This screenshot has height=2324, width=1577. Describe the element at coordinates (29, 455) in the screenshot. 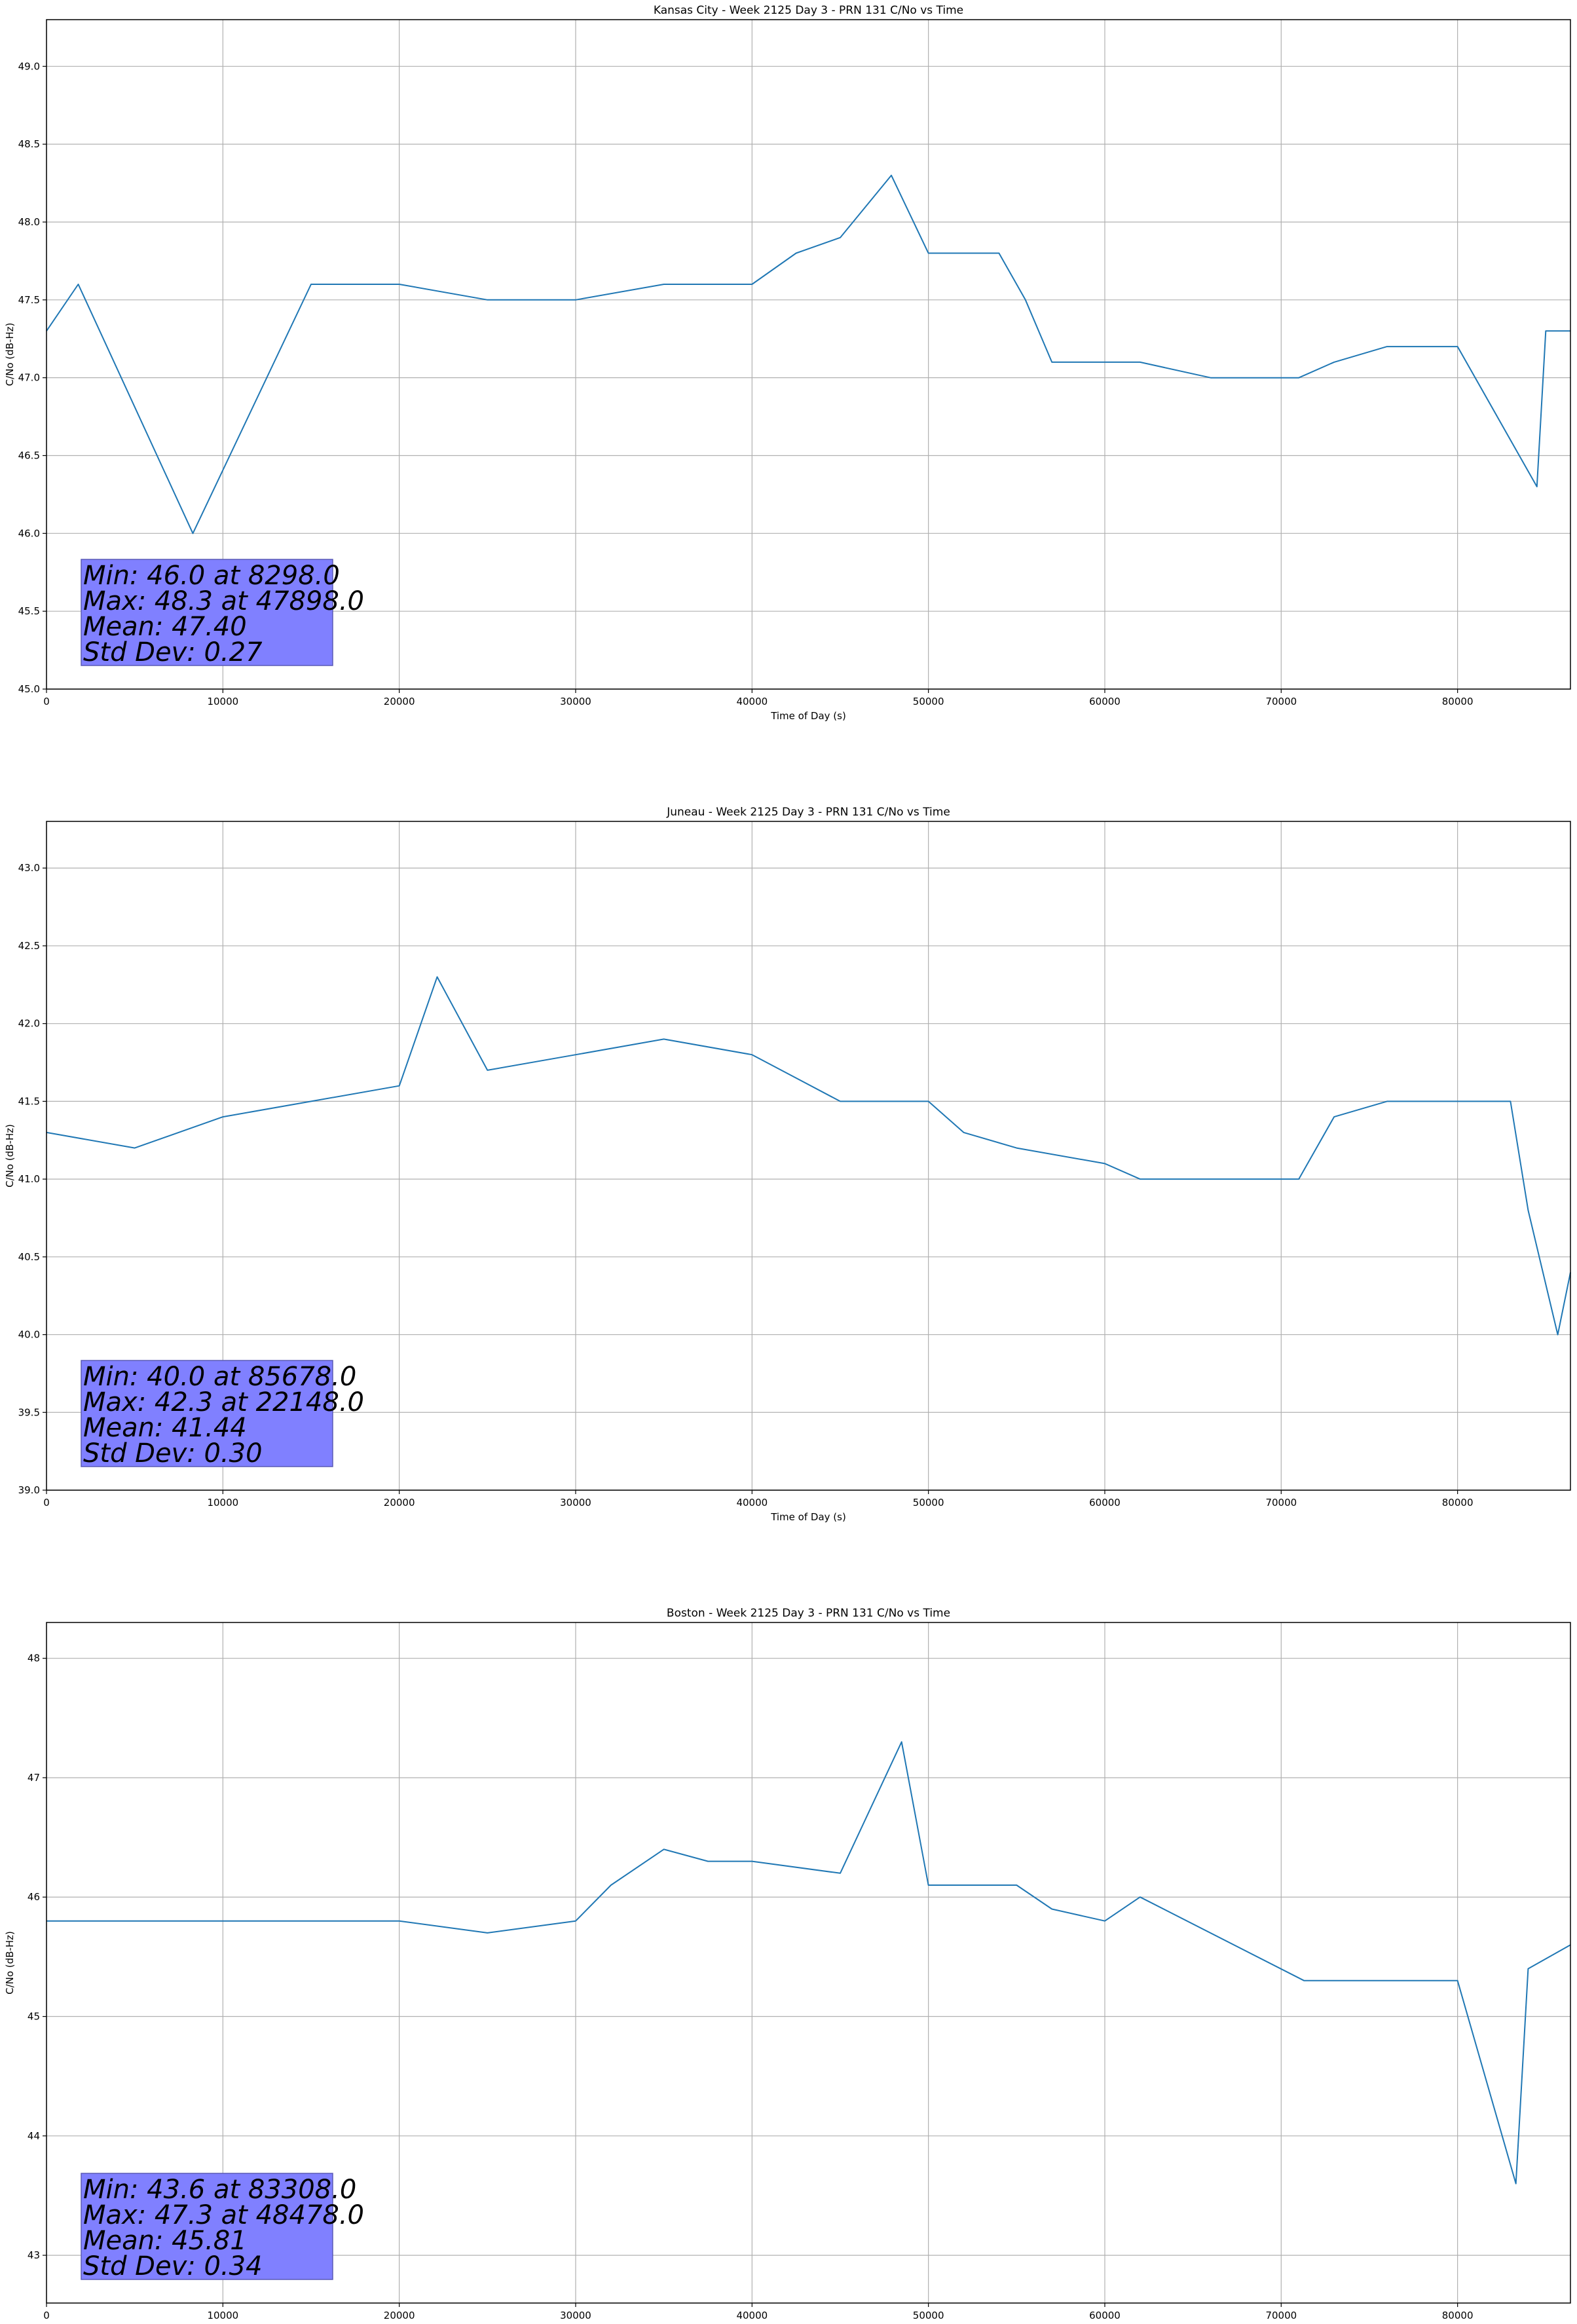

I see `y-tick-label: 46.5` at that location.